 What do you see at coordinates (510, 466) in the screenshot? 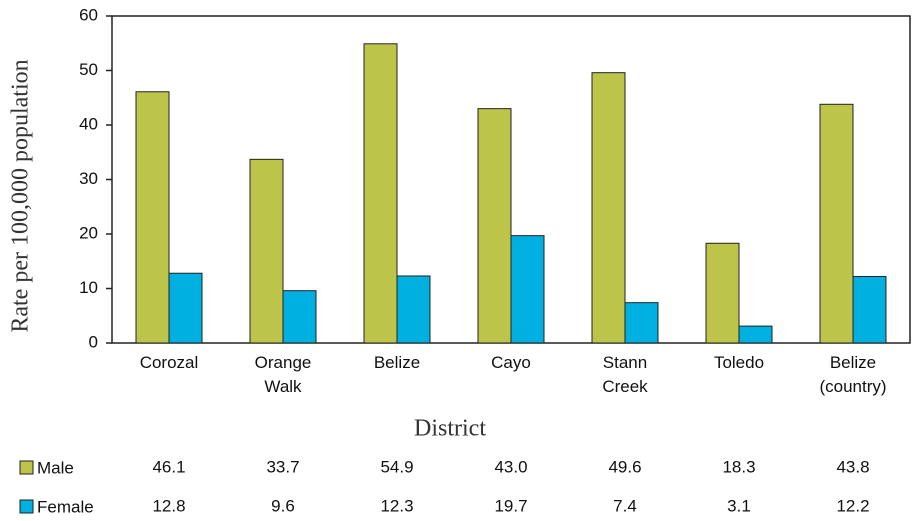
I see `table-value: 43.0` at bounding box center [510, 466].